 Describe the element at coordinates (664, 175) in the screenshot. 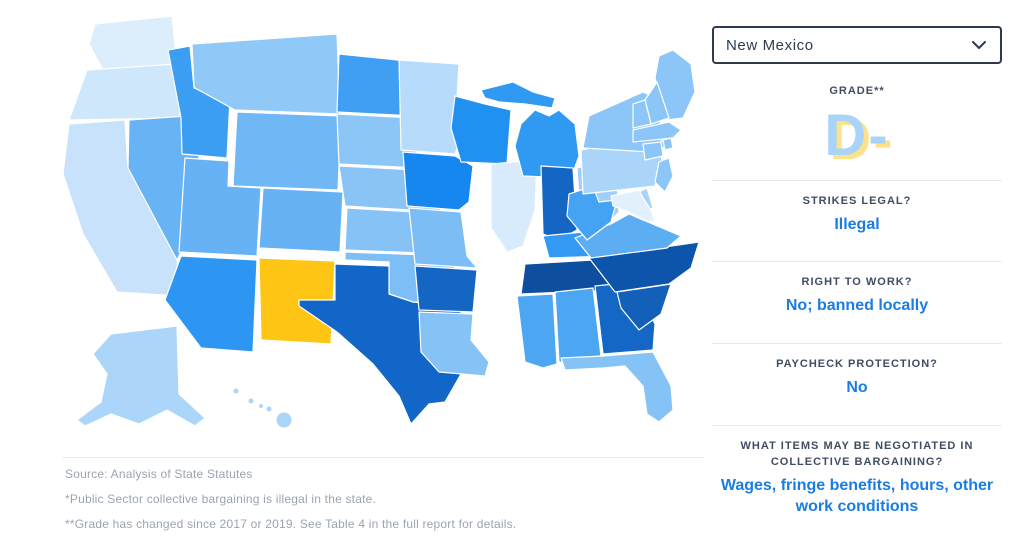

I see `state-NJ: New Jersey` at that location.